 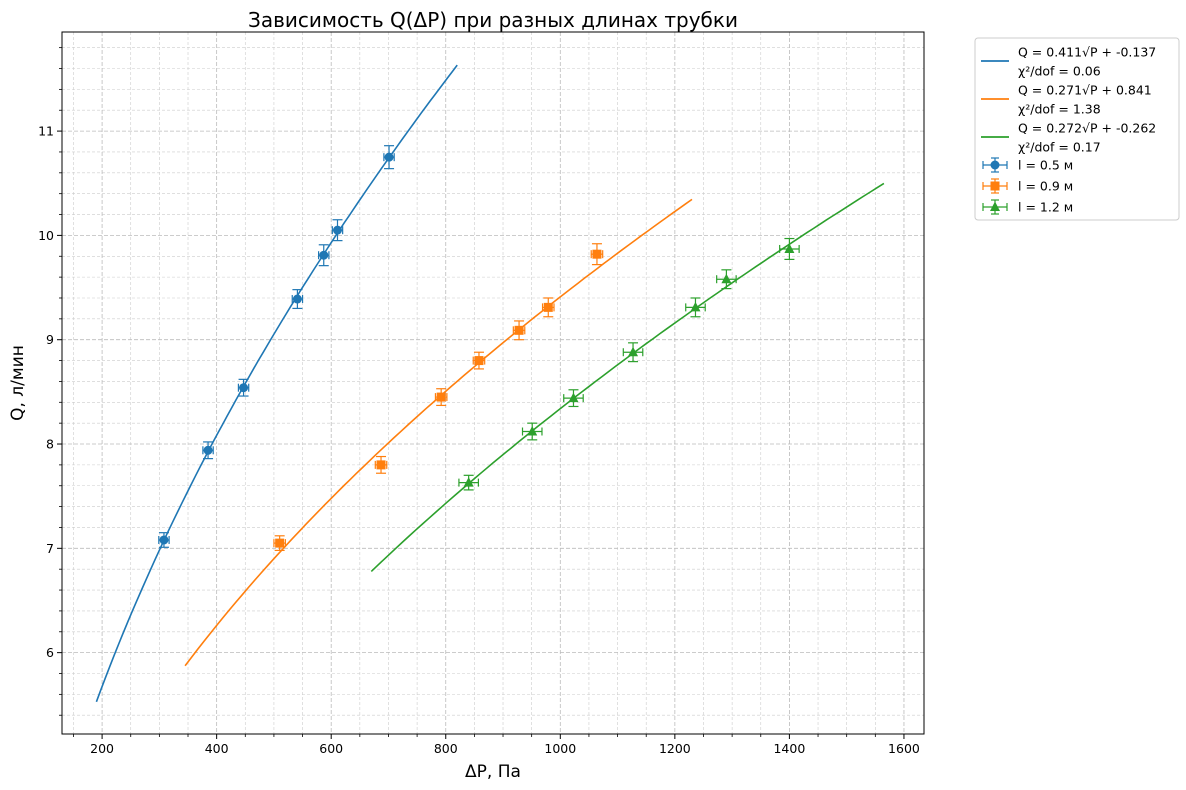 What do you see at coordinates (789, 748) in the screenshot?
I see `x-tick-label: 1400` at bounding box center [789, 748].